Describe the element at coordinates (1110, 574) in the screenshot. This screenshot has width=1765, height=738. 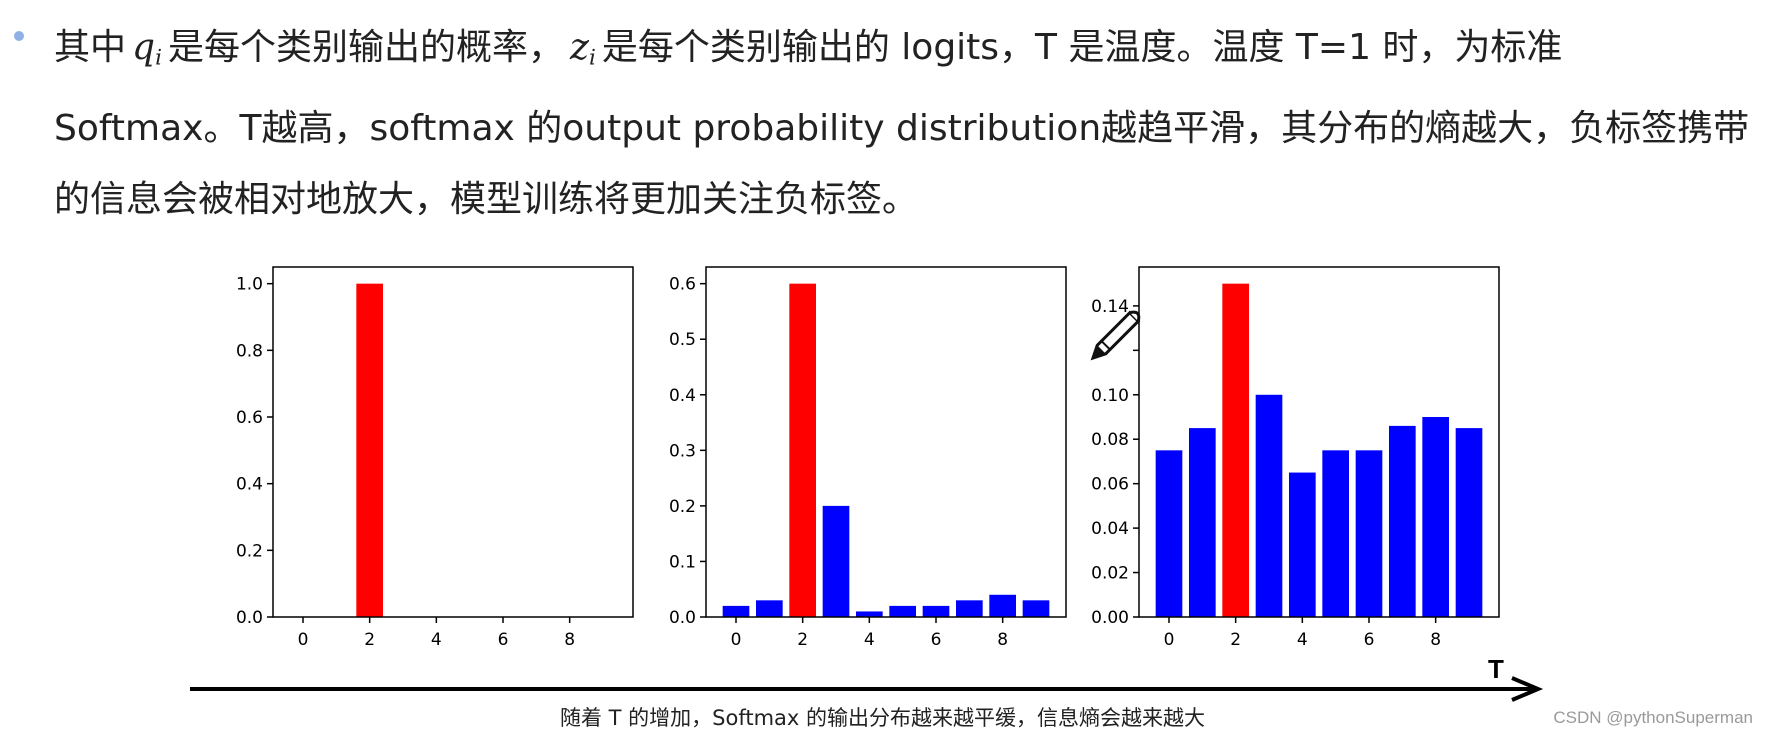
I see `y-tick-label: 0.02` at that location.